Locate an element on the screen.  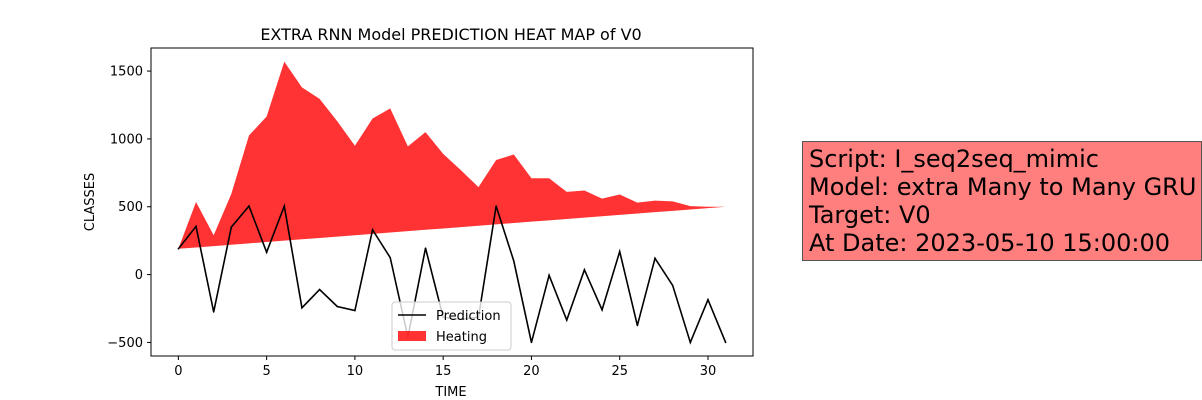
y-axis: −500 0 500 1000 1500 is located at coordinates (129, 208).